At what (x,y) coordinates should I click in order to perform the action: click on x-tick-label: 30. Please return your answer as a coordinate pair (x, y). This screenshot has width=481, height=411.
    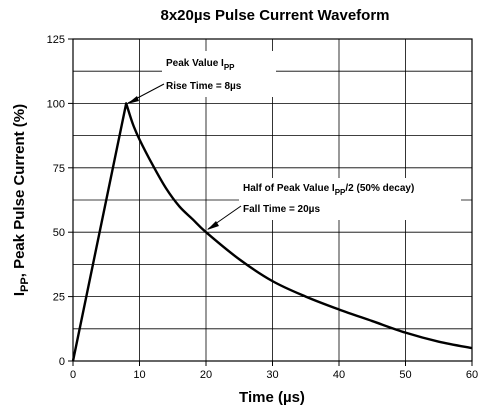
    Looking at the image, I should click on (272, 375).